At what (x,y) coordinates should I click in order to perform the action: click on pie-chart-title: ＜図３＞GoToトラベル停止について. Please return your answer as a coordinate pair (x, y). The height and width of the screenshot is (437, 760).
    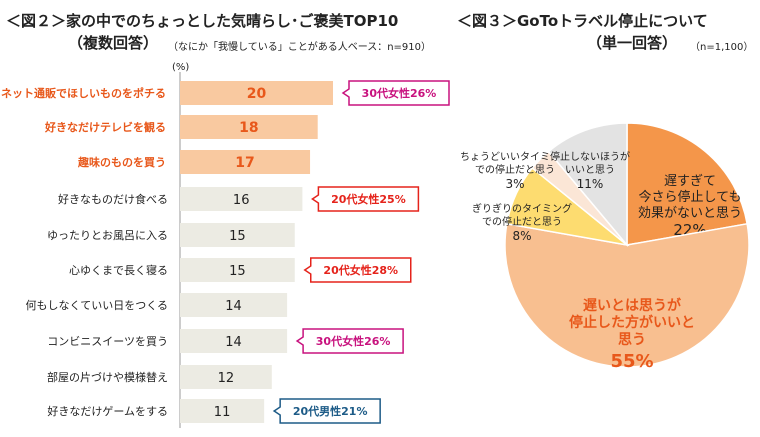
    Looking at the image, I should click on (582, 21).